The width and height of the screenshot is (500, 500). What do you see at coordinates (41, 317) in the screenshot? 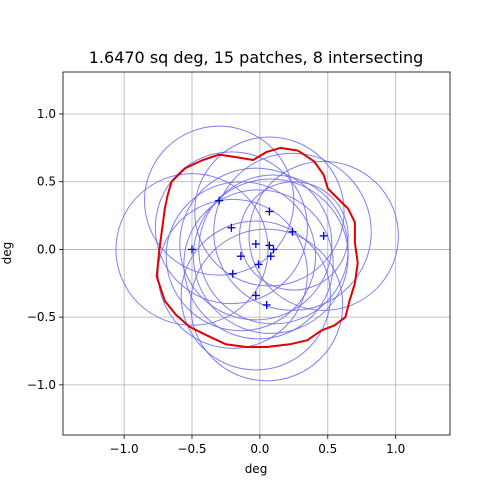
I see `y-tick-label: −0.5` at bounding box center [41, 317].